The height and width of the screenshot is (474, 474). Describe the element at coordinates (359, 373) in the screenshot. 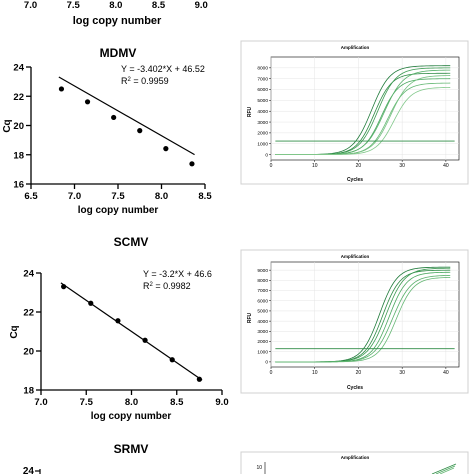

I see `amp2-x-tick-label: 20` at that location.